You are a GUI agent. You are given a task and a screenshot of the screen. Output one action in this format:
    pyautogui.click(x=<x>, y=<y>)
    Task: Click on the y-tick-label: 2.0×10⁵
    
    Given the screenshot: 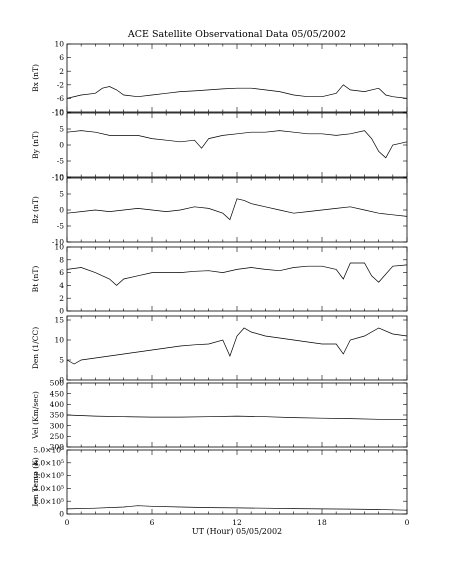 What is the action you would take?
    pyautogui.click(x=48, y=488)
    